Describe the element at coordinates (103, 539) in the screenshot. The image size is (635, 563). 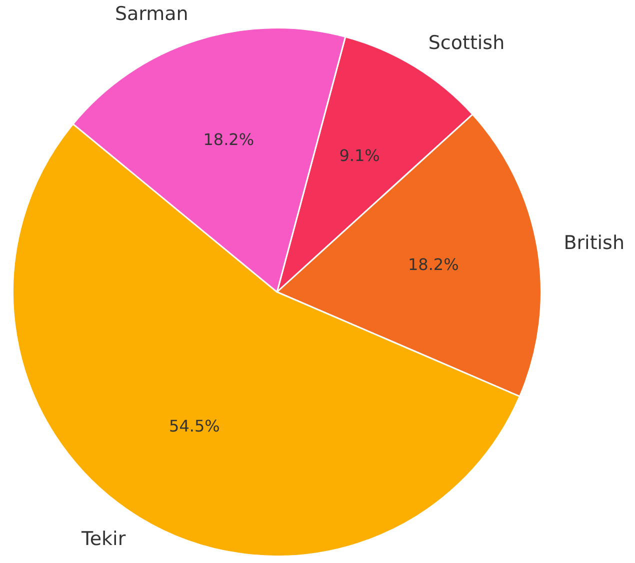
I see `slice-label: Tekir` at that location.